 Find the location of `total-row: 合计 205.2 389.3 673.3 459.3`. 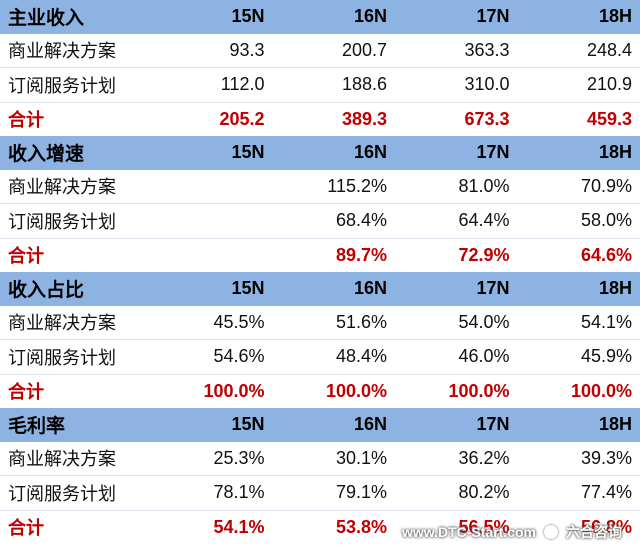

total-row: 合计 205.2 389.3 673.3 459.3 is located at coordinates (320, 119).